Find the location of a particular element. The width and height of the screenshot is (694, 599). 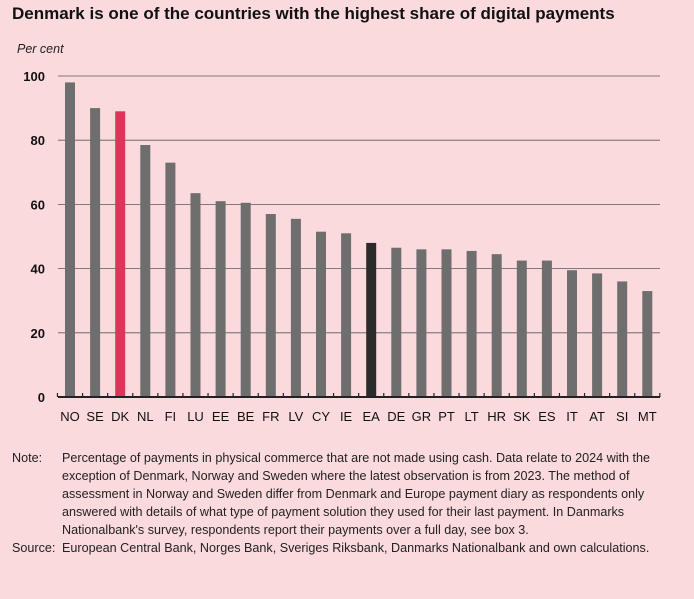

y-axis-ticks: 0 20 40 60 80 100 is located at coordinates (34, 237).